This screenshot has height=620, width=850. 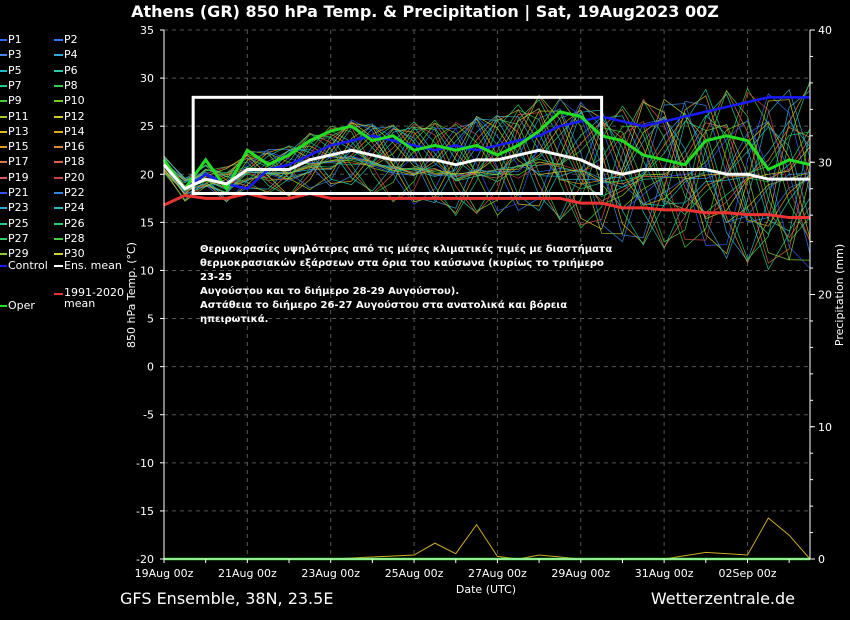 What do you see at coordinates (722, 598) in the screenshot?
I see `footer-site-name: Wetterzentrale.de` at bounding box center [722, 598].